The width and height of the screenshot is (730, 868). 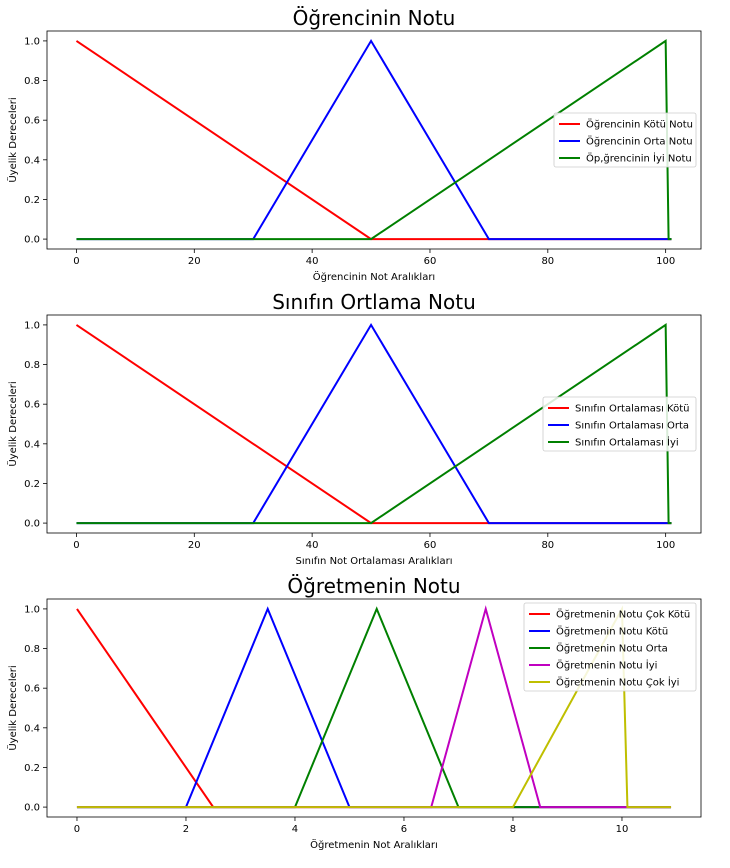 I want to click on chart-title: Öğretmenin Notu, so click(x=373, y=586).